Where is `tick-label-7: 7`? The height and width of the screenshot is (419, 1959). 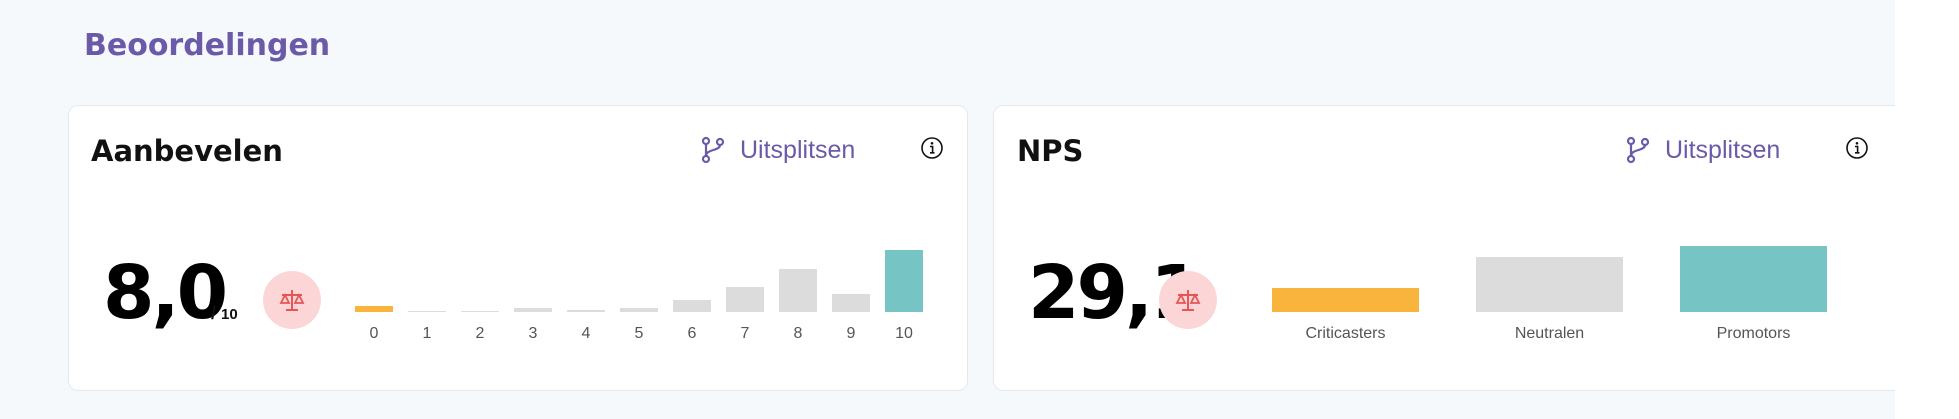 tick-label-7: 7 is located at coordinates (745, 333).